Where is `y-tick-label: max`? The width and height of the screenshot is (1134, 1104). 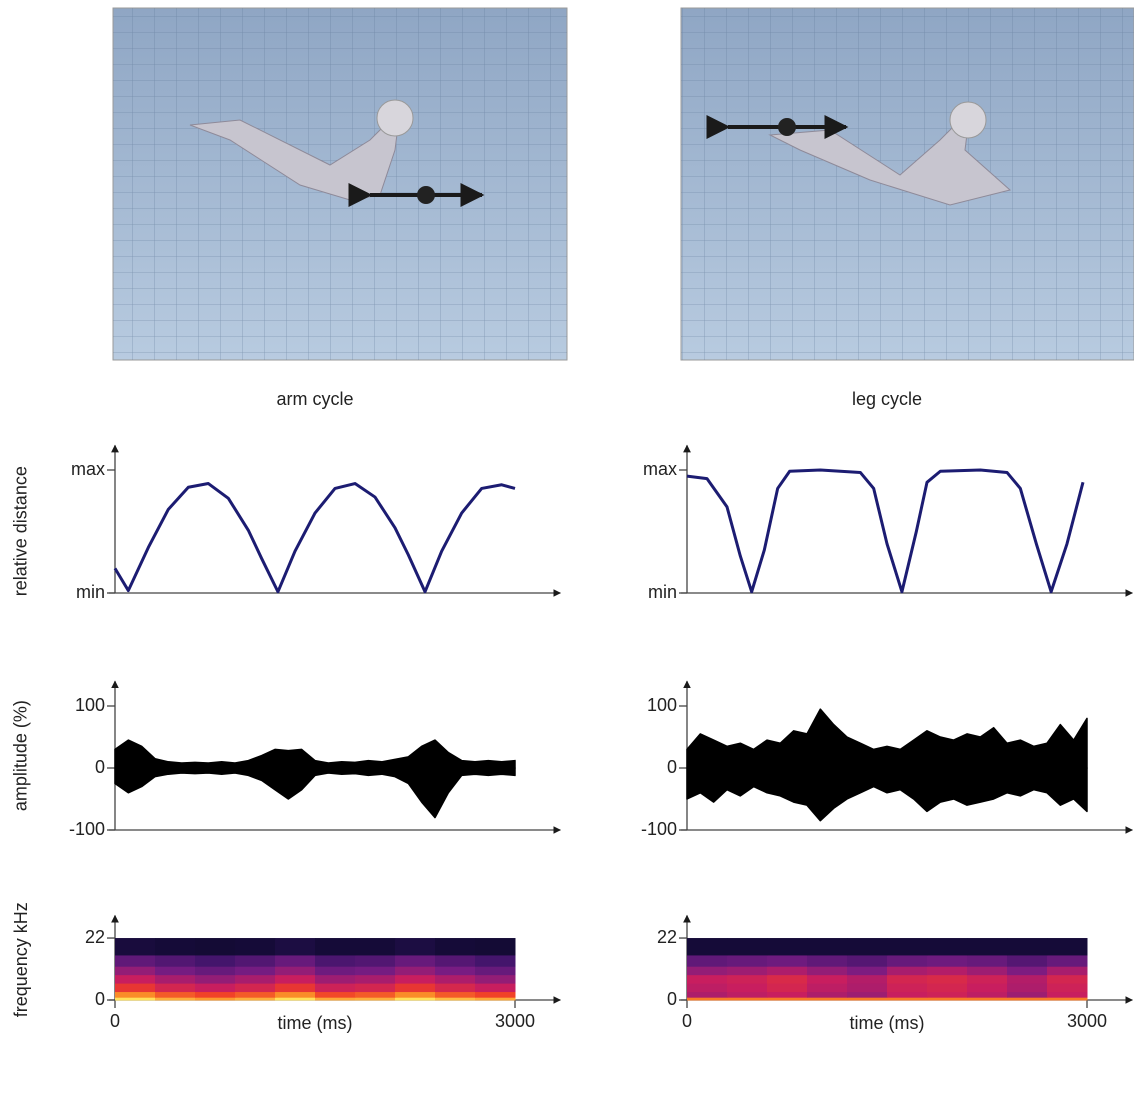
y-tick-label: max is located at coordinates (88, 469).